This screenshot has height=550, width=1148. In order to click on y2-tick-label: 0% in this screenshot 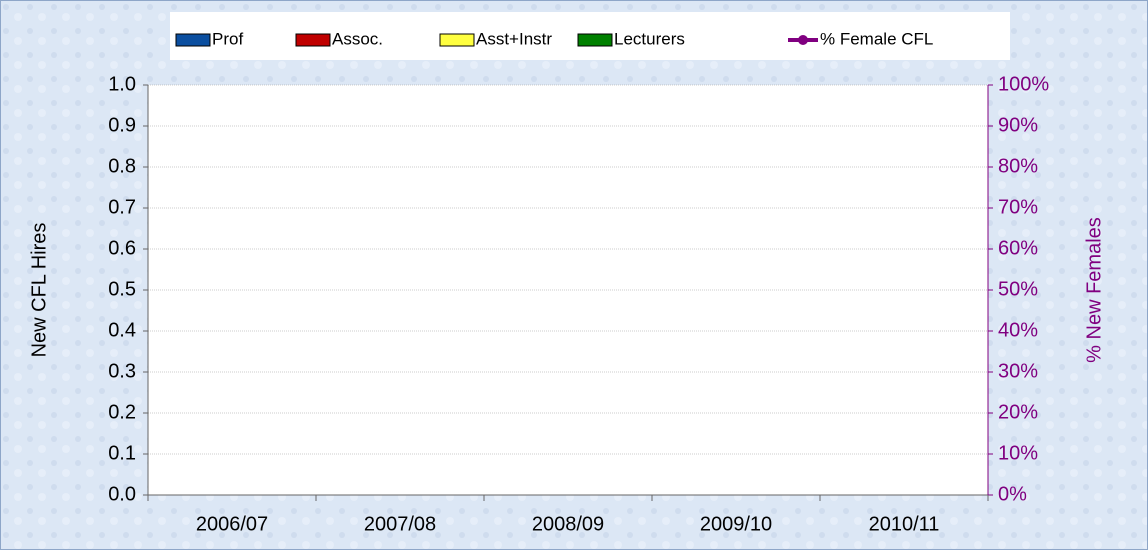, I will do `click(1012, 494)`.